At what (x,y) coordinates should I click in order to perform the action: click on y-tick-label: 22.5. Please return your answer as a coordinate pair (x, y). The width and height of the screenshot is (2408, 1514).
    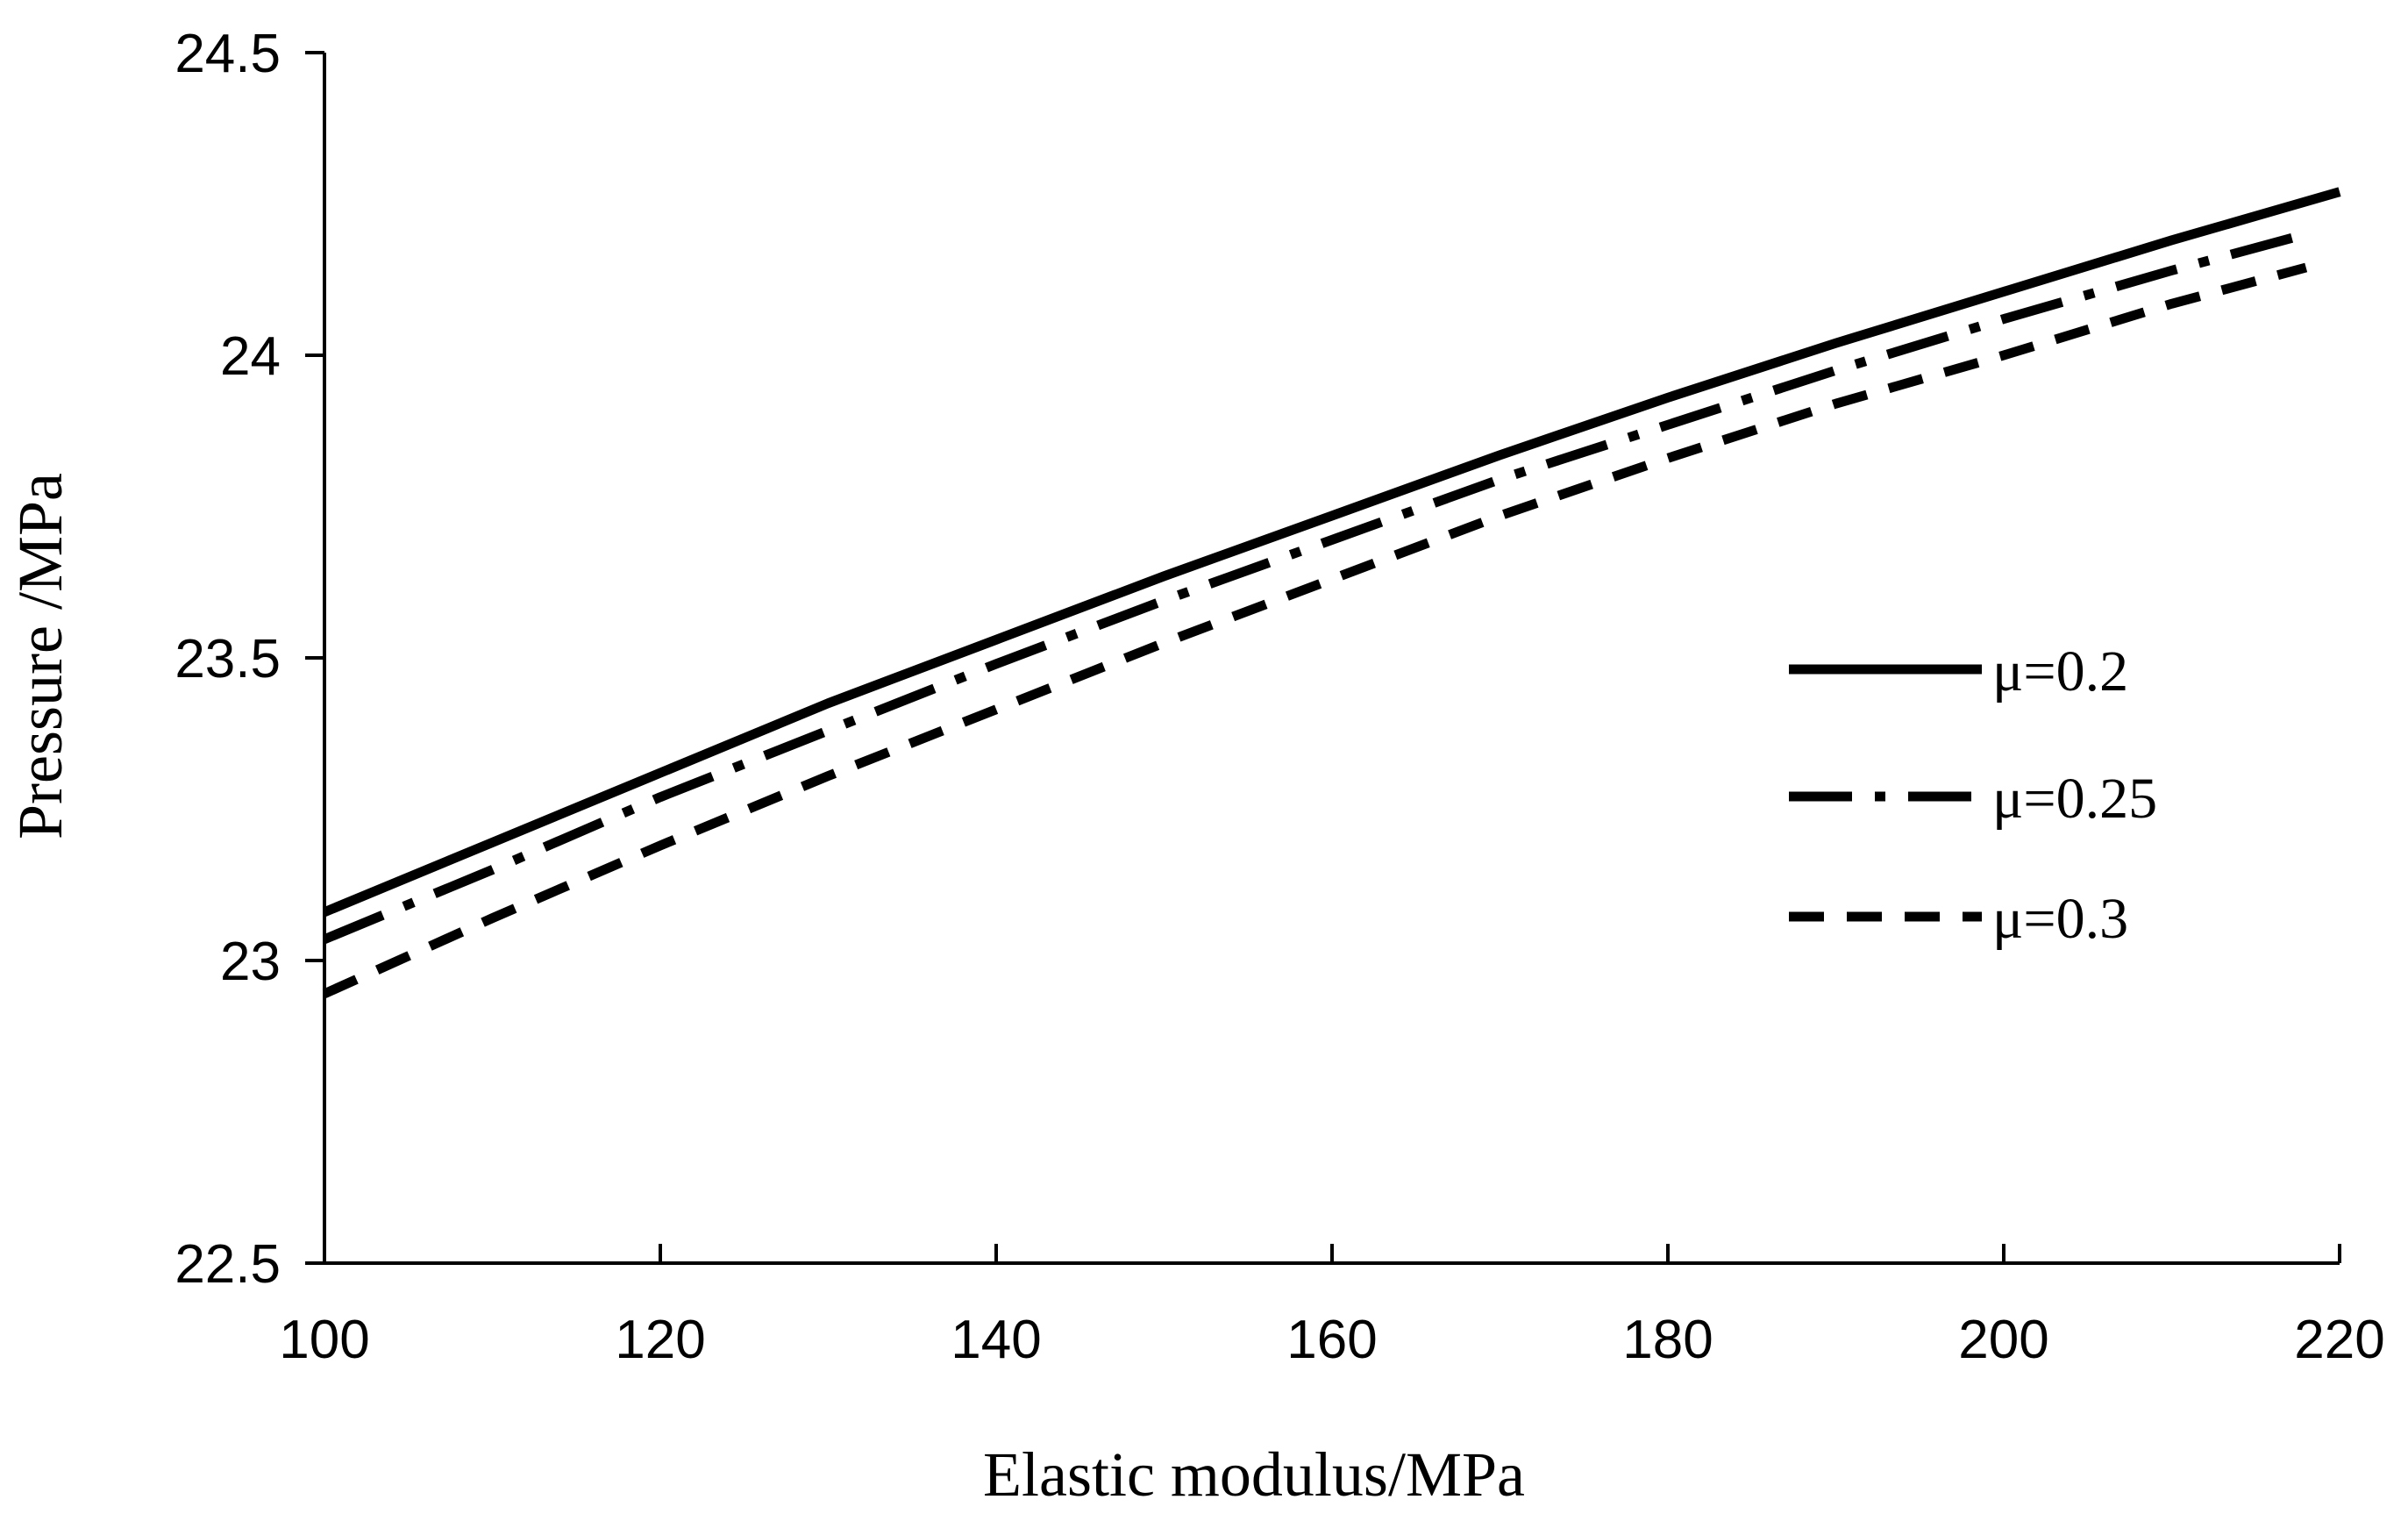
    Looking at the image, I should click on (228, 1264).